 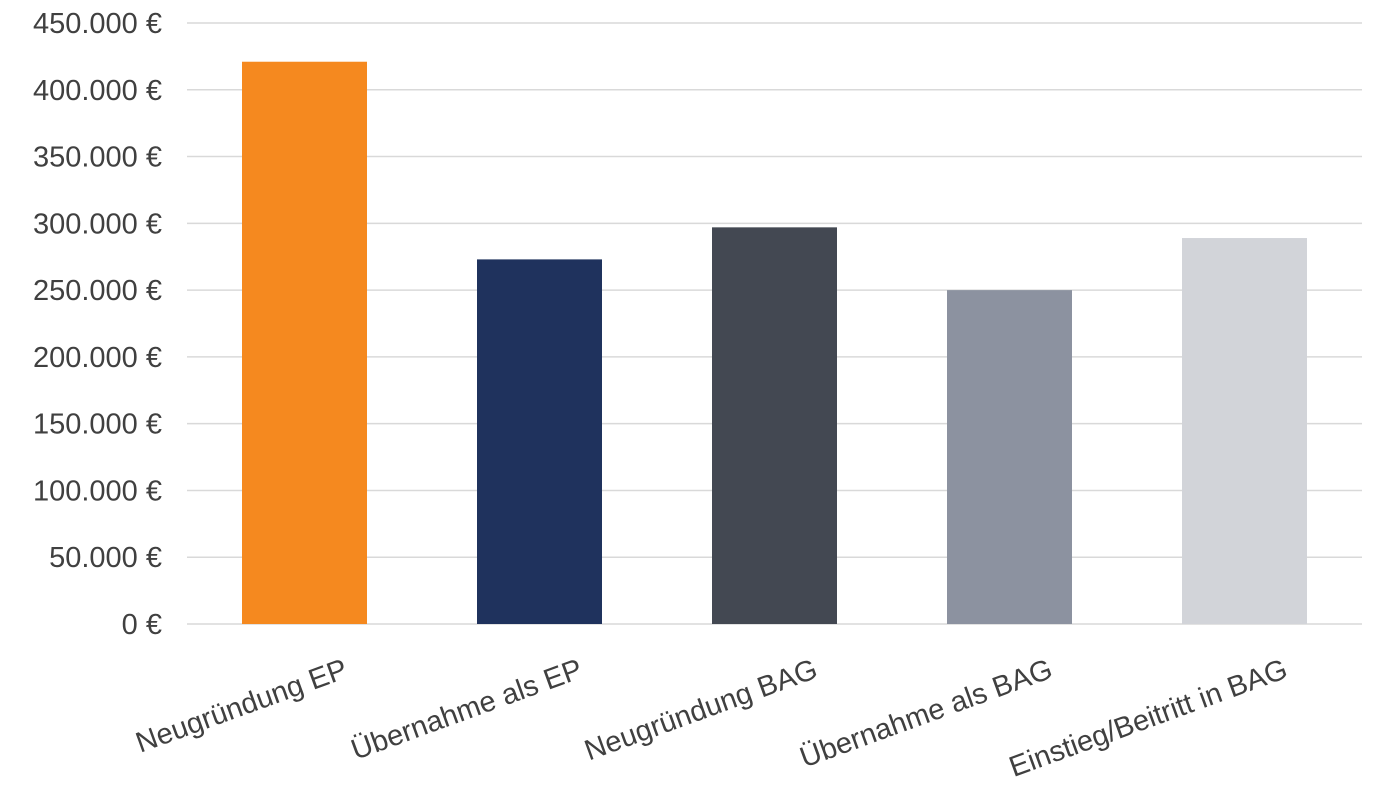 What do you see at coordinates (242, 706) in the screenshot?
I see `x-tick-label: Neugründung EP` at bounding box center [242, 706].